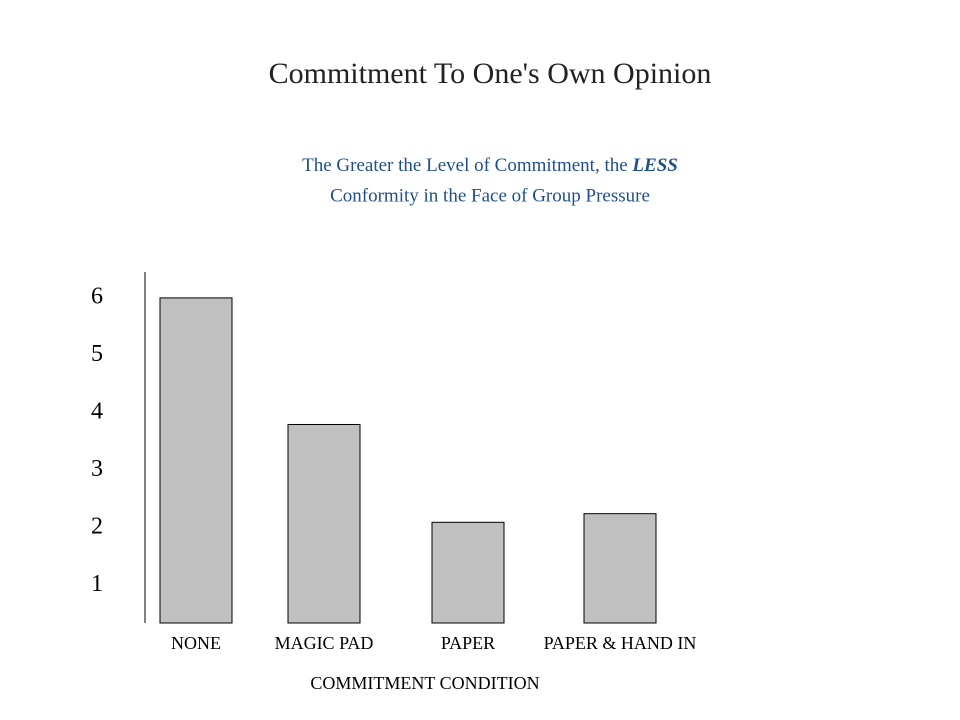  Describe the element at coordinates (97, 469) in the screenshot. I see `y-tick-label: 3` at that location.